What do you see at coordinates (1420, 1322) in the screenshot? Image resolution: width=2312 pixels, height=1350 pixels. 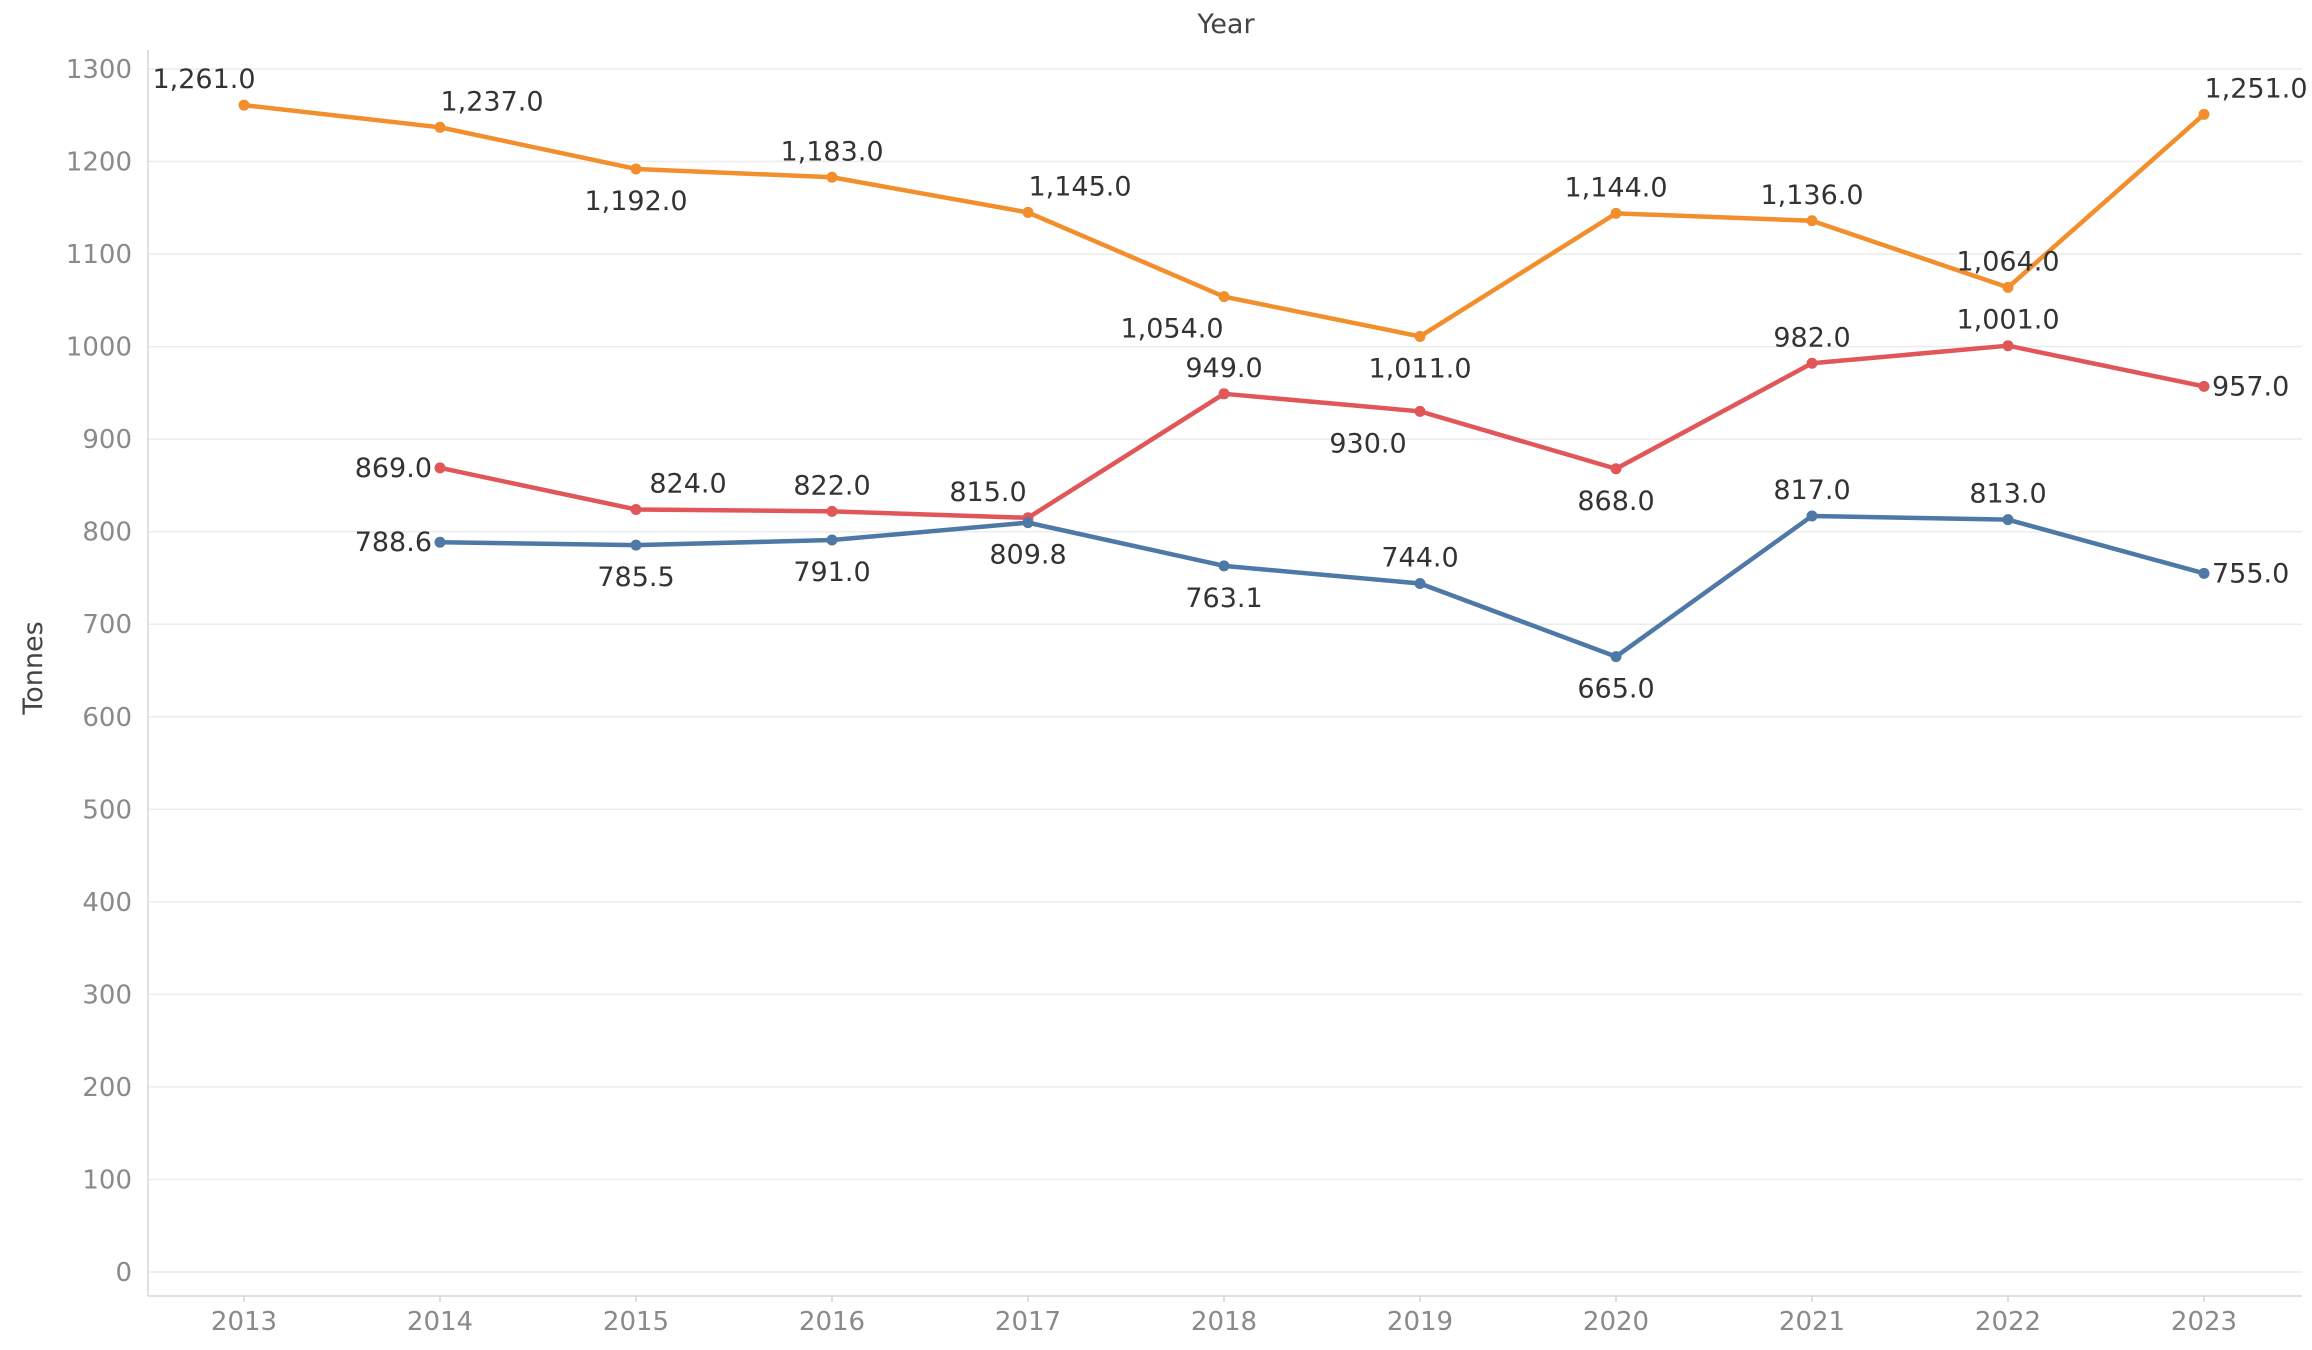 I see `x-tick-label: 2019` at bounding box center [1420, 1322].